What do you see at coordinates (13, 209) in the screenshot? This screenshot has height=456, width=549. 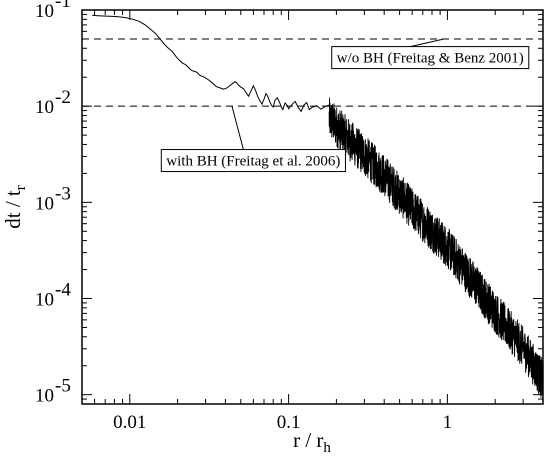 I see `y-axis-label-main: dt / t` at bounding box center [13, 209].